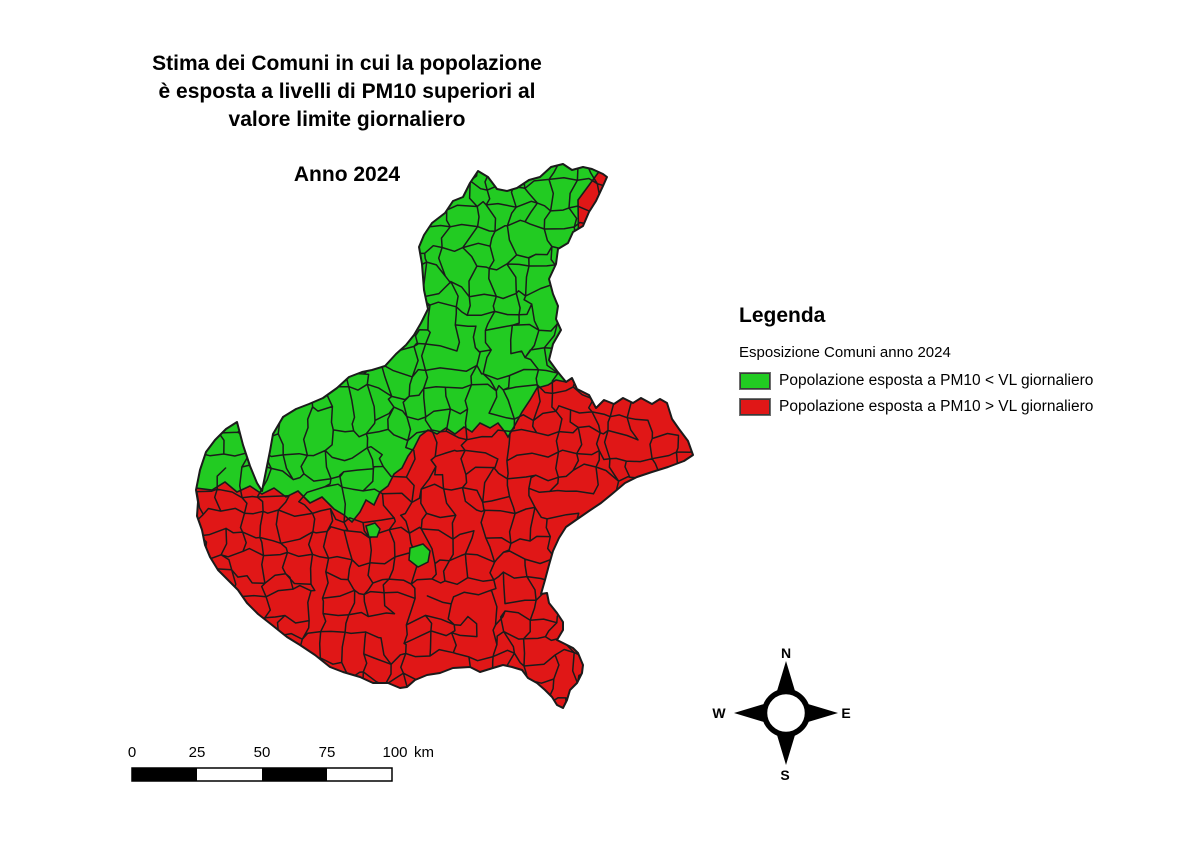 The image size is (1200, 848). What do you see at coordinates (347, 63) in the screenshot?
I see `title-line-1: Stima dei Comuni in cui la popolazione` at bounding box center [347, 63].